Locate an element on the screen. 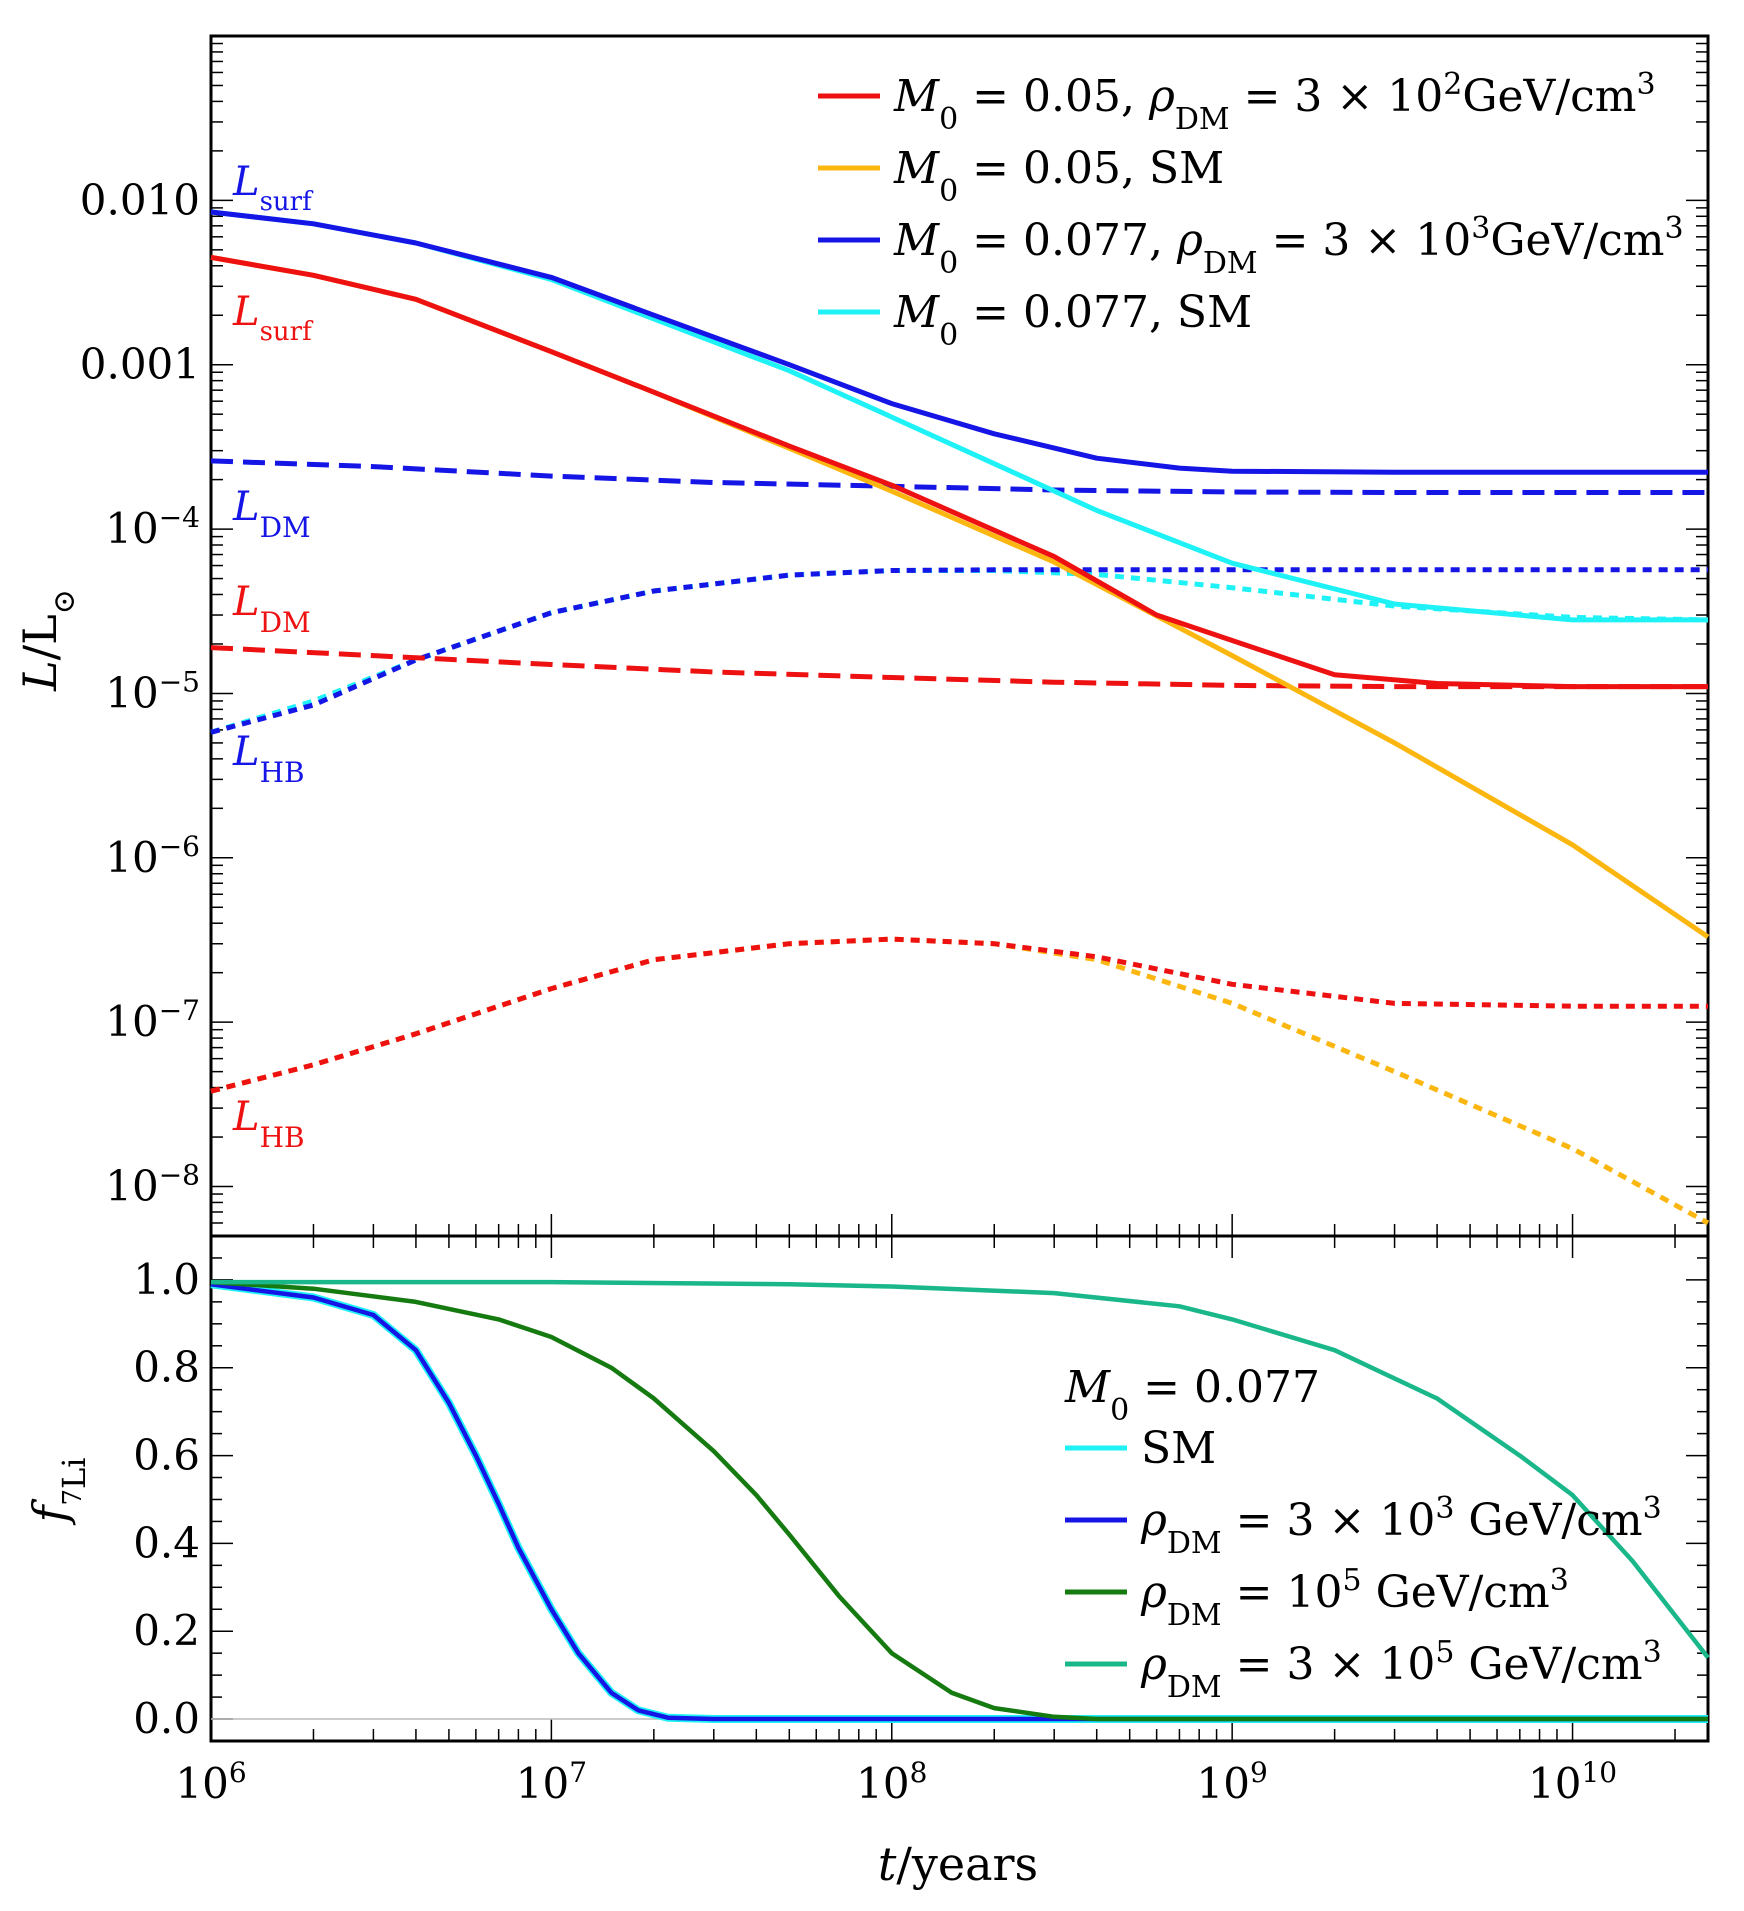 Image resolution: width=1744 pixels, height=1911 pixels. x-tick-label: 10⁶ is located at coordinates (210, 1782).